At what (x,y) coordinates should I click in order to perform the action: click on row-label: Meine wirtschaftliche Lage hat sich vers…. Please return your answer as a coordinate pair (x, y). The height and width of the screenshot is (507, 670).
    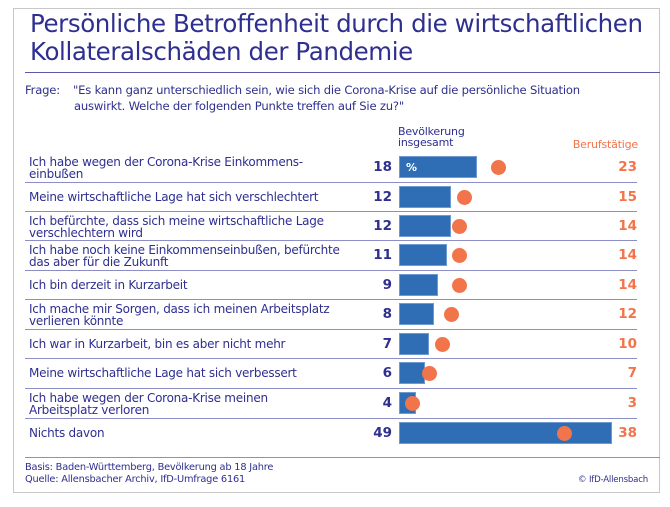
    Looking at the image, I should click on (199, 197).